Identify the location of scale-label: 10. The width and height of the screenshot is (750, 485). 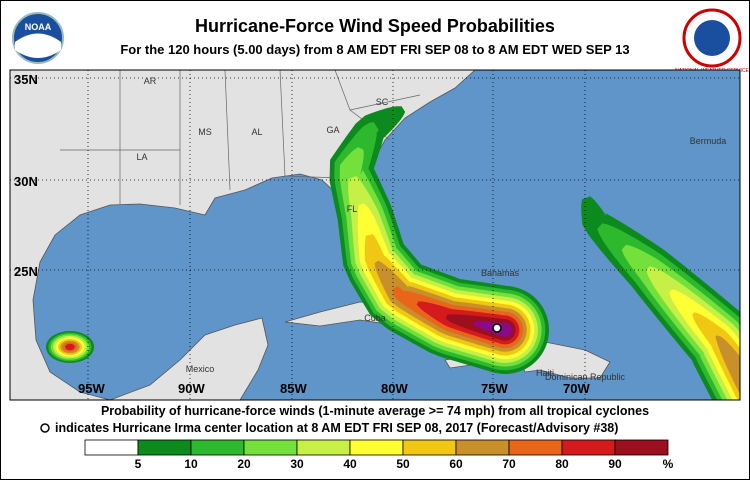
(191, 464).